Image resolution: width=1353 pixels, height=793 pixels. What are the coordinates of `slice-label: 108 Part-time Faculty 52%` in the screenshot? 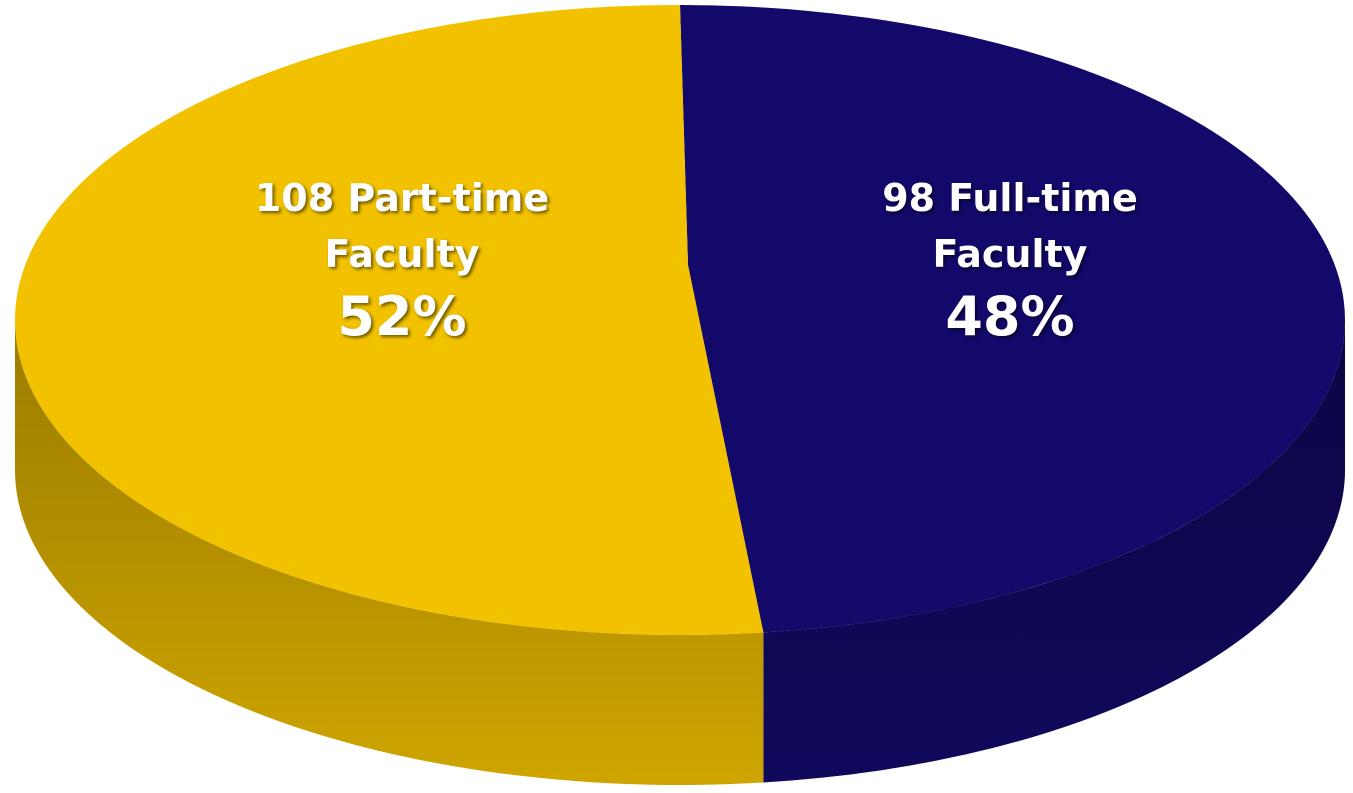 It's located at (402, 261).